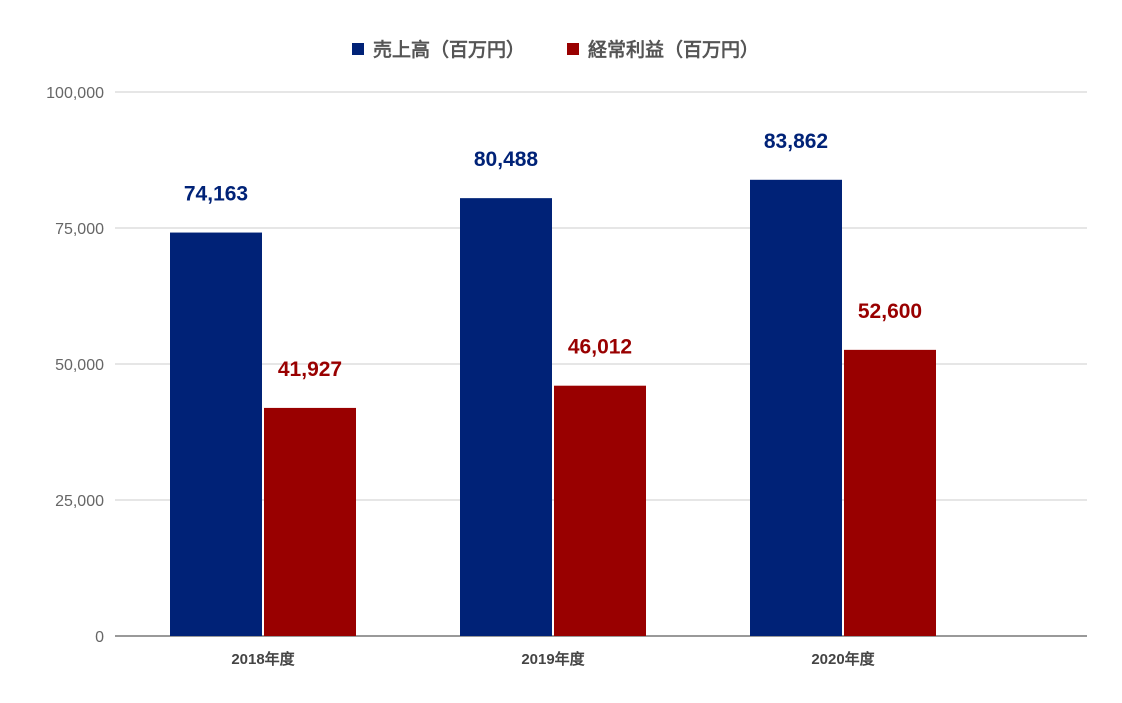 This screenshot has width=1122, height=703. I want to click on x-category-label: 2020年度, so click(843, 659).